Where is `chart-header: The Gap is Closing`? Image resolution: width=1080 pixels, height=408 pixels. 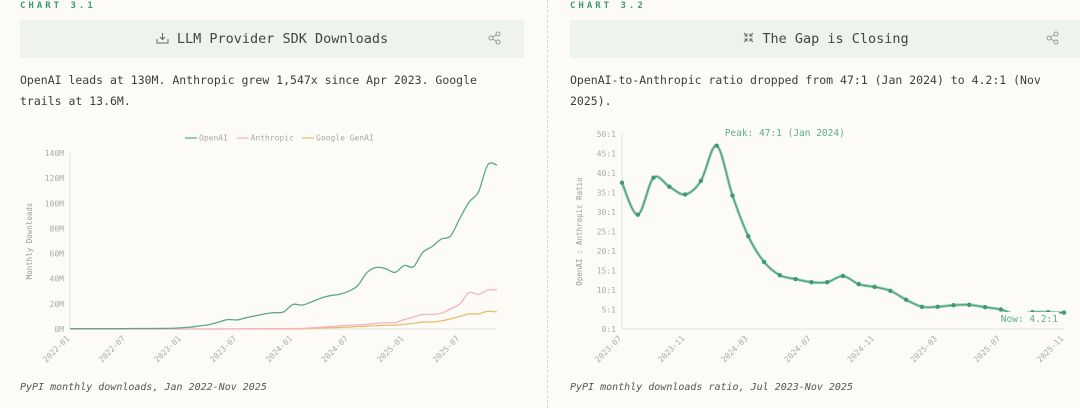 chart-header: The Gap is Closing is located at coordinates (825, 39).